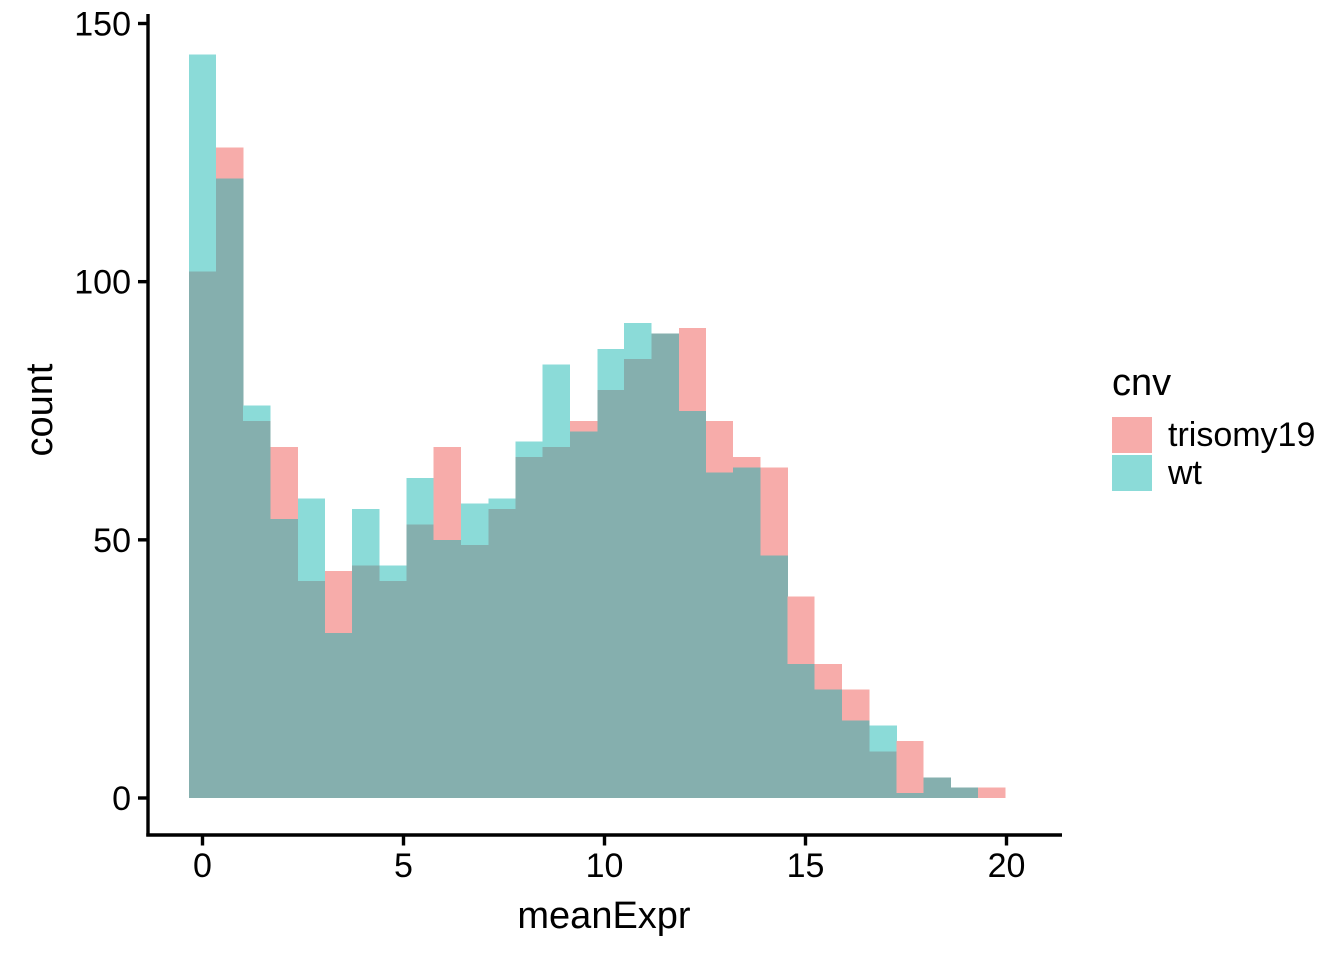  What do you see at coordinates (1007, 866) in the screenshot?
I see `x-tick-label: 20` at bounding box center [1007, 866].